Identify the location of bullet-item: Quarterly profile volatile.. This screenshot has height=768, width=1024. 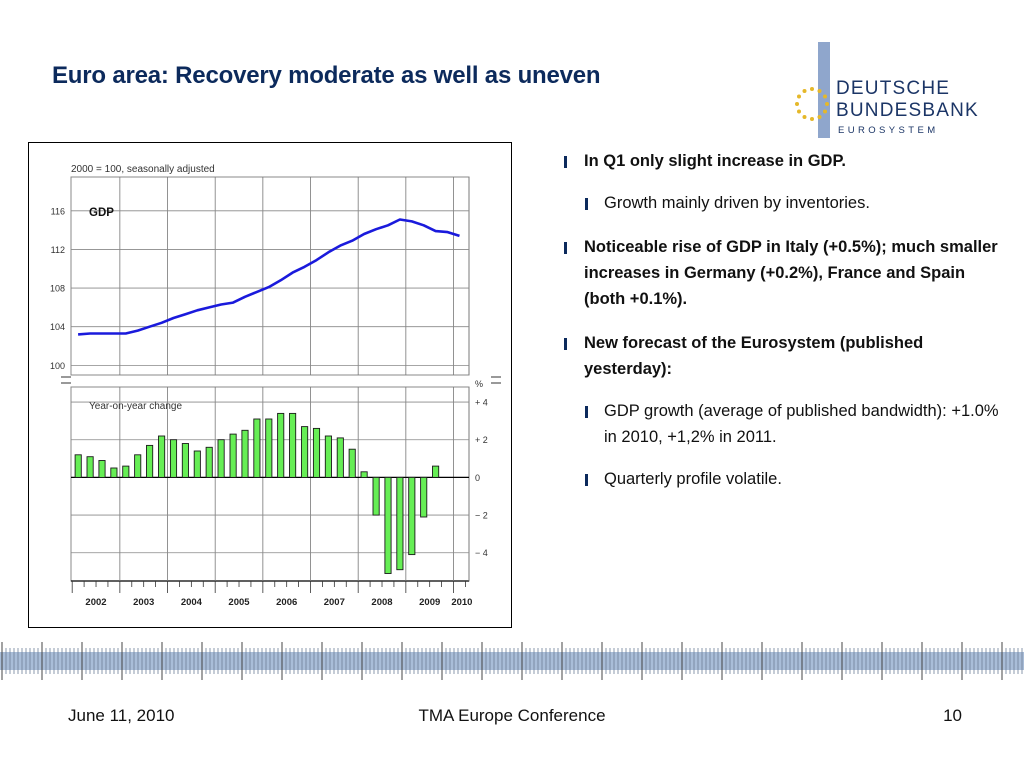
(782, 479).